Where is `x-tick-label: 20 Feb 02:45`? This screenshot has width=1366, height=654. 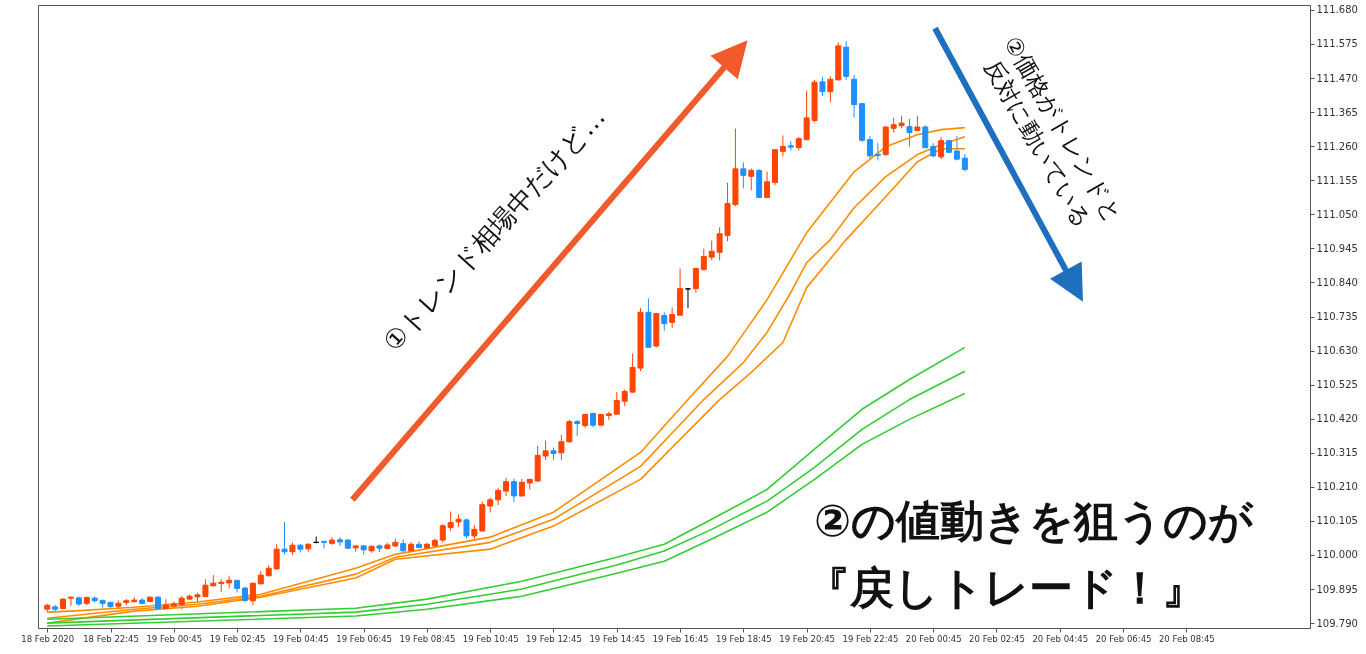
x-tick-label: 20 Feb 02:45 is located at coordinates (997, 638).